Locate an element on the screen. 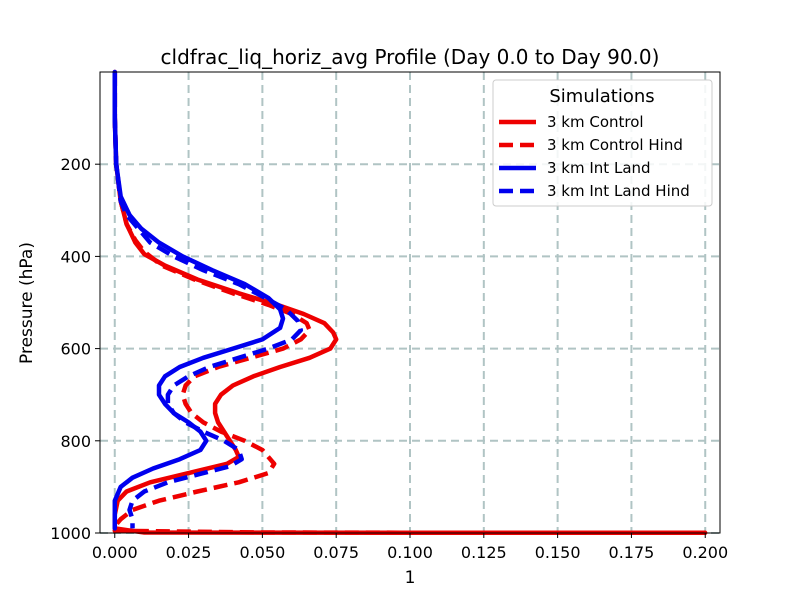  y-tick-label: 1000 is located at coordinates (70, 533).